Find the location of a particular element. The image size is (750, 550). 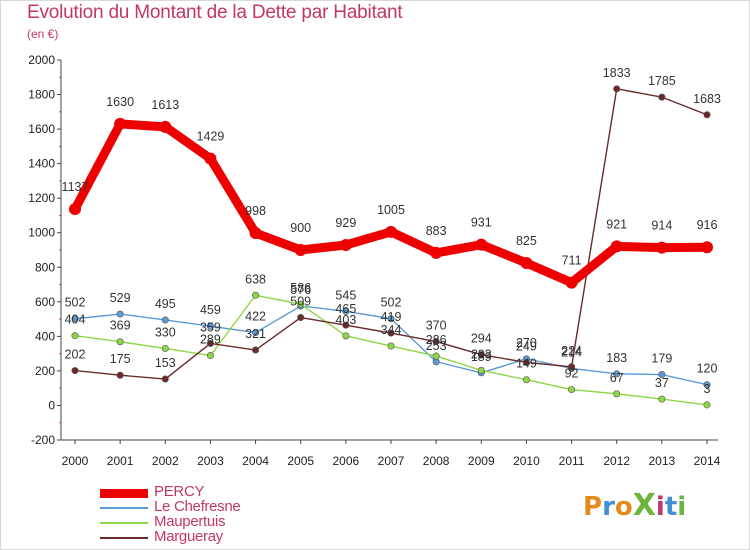

data-label-margueray: 359 is located at coordinates (210, 327).